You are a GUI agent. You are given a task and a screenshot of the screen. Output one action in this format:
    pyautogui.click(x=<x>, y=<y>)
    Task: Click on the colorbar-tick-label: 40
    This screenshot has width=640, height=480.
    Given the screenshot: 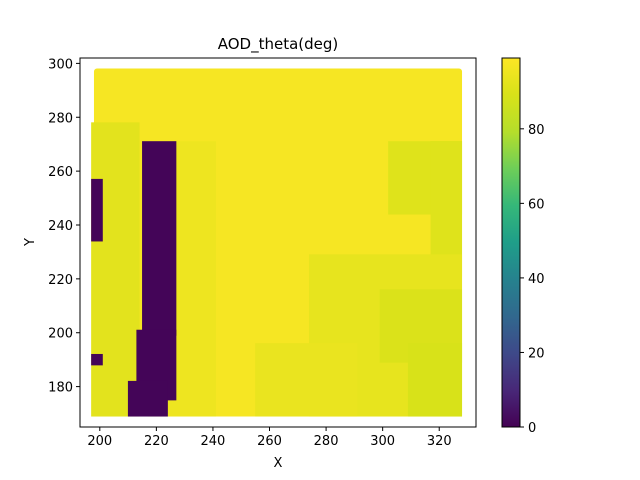 What is the action you would take?
    pyautogui.click(x=536, y=279)
    